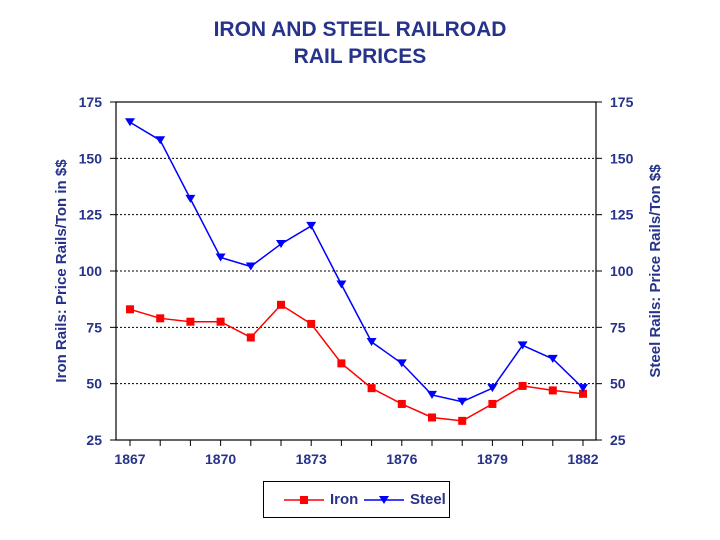 This screenshot has height=540, width=720. I want to click on x-tick-label: 1879, so click(492, 459).